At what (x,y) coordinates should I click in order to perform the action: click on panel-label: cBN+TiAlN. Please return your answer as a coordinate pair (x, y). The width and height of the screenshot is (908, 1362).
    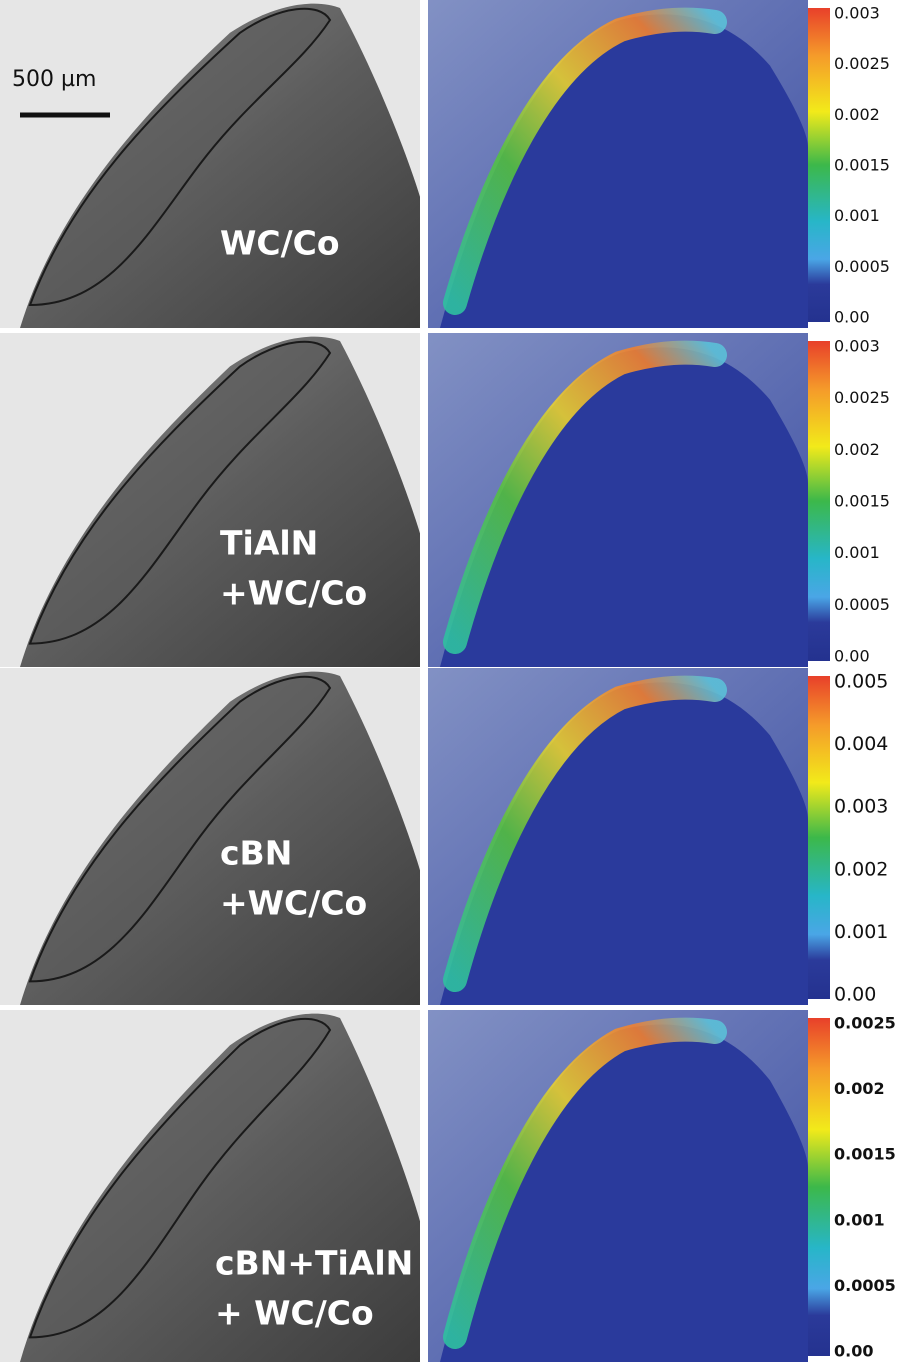
    Looking at the image, I should click on (314, 1263).